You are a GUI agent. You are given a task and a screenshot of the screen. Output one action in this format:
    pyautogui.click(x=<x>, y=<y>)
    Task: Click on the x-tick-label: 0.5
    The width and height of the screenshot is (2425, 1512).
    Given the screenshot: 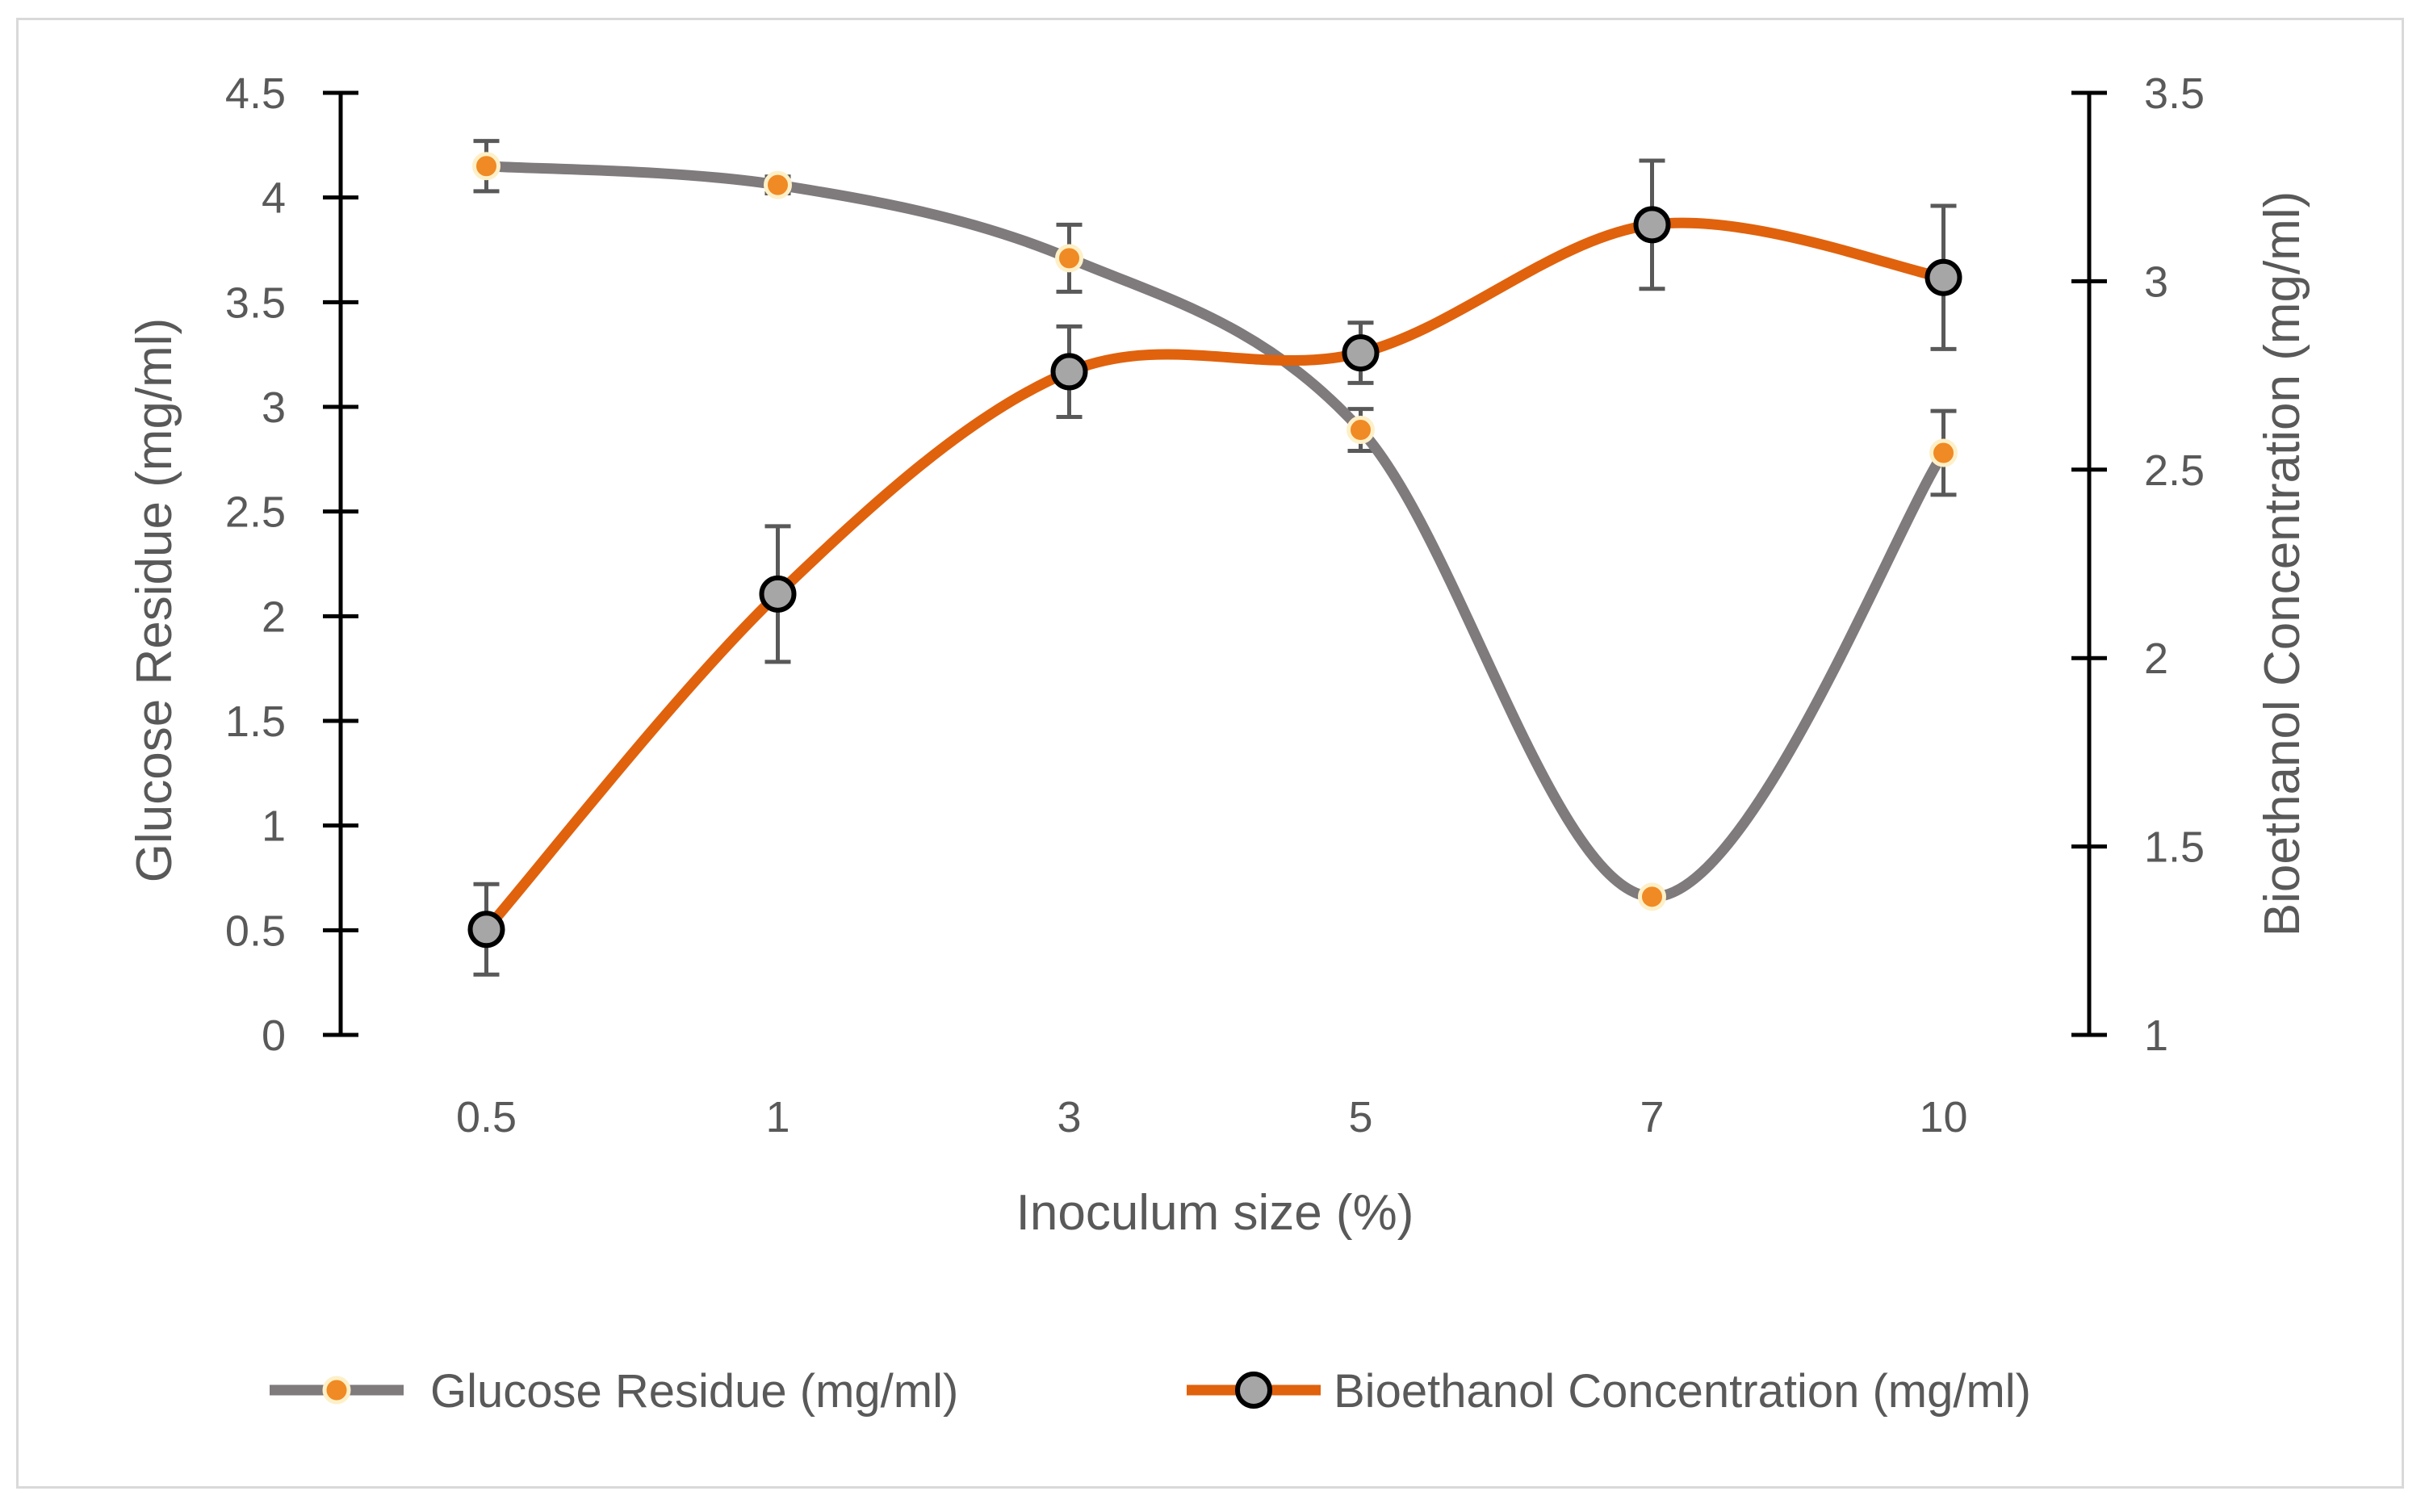 What is the action you would take?
    pyautogui.click(x=486, y=1117)
    